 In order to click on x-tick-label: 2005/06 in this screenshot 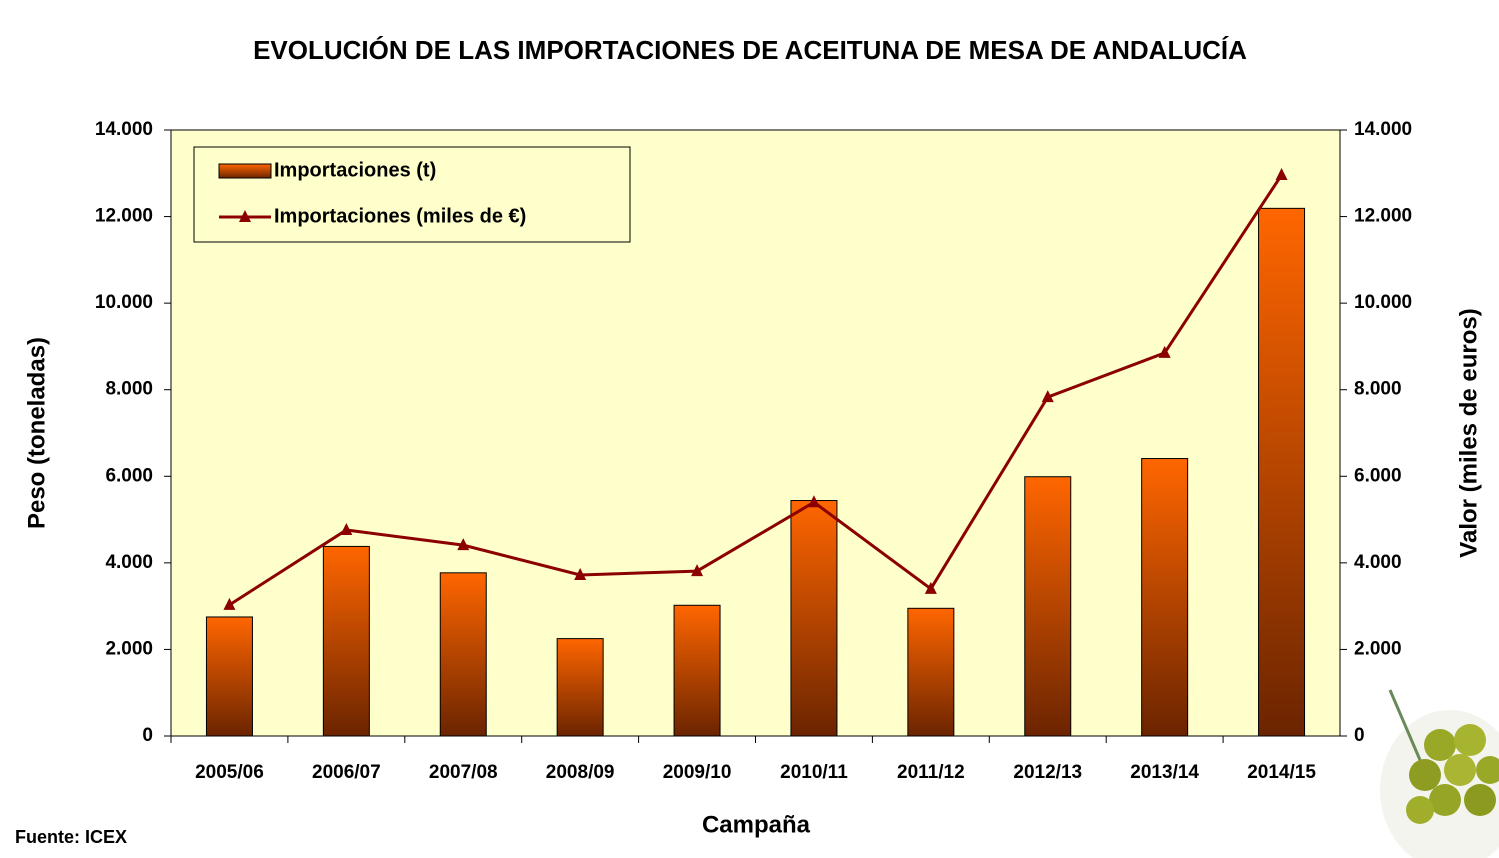, I will do `click(229, 772)`.